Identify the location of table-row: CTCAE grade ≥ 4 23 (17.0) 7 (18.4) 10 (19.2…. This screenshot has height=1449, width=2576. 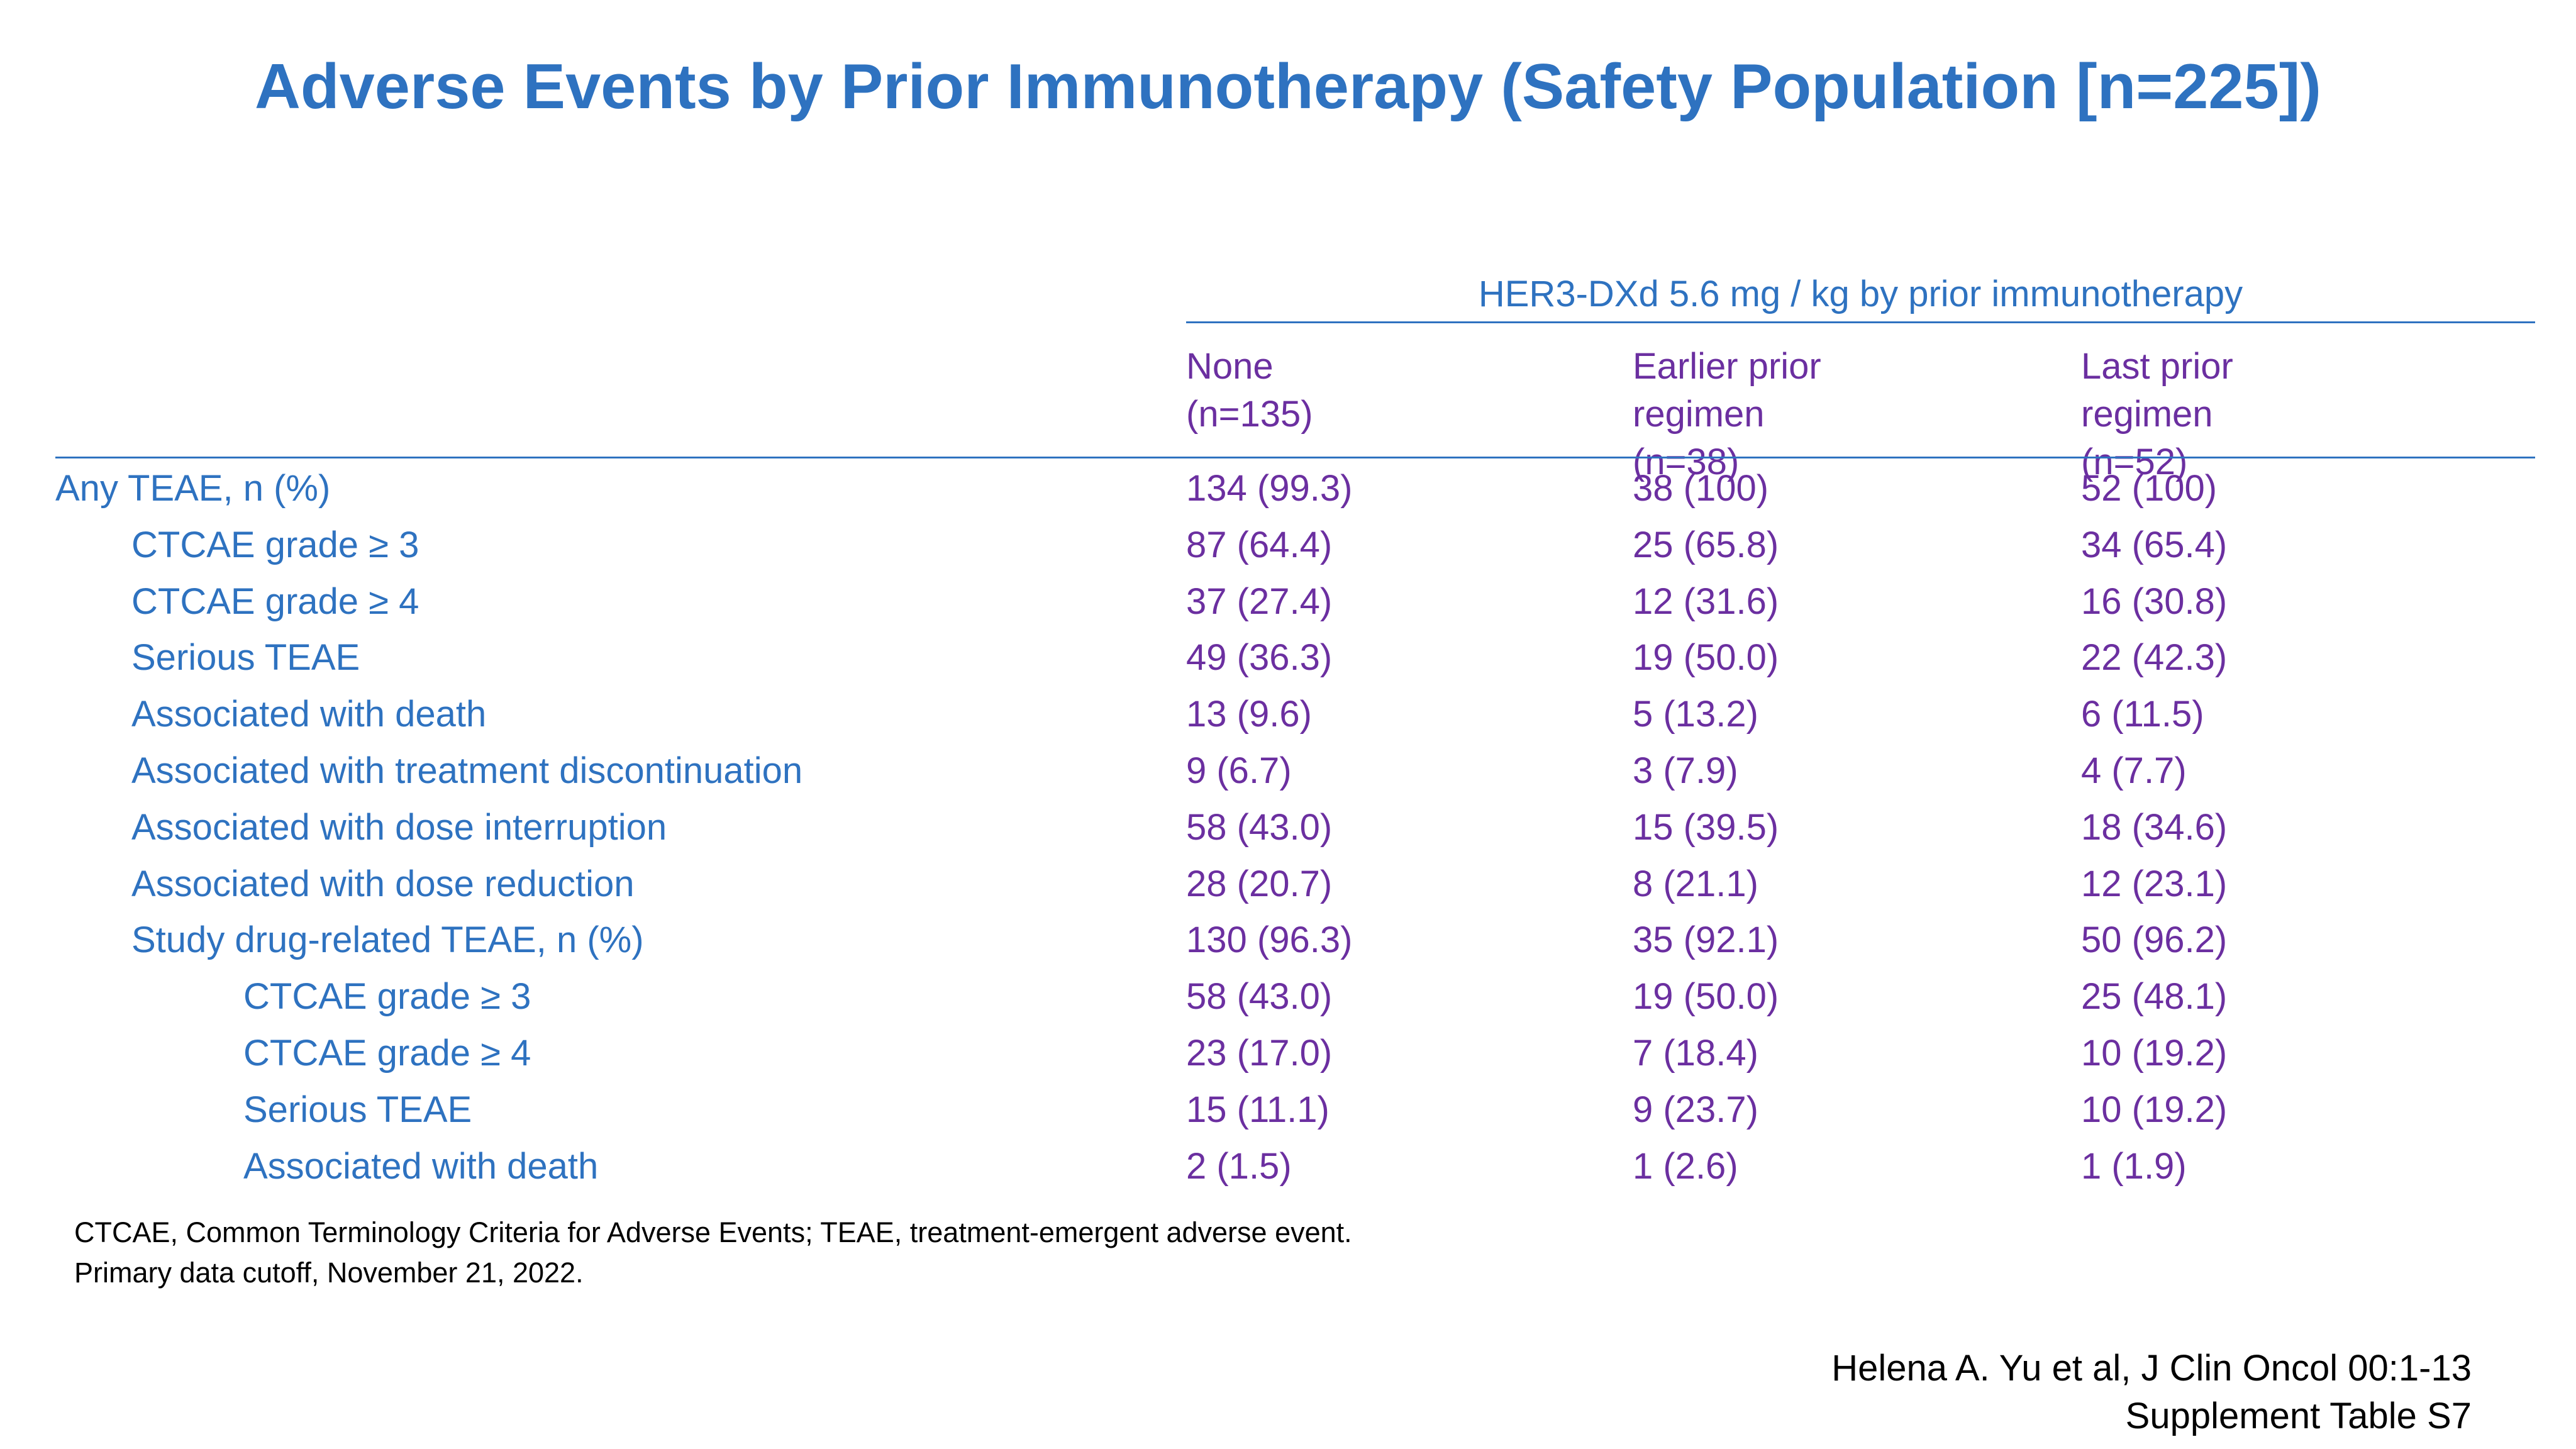
(1288, 1053).